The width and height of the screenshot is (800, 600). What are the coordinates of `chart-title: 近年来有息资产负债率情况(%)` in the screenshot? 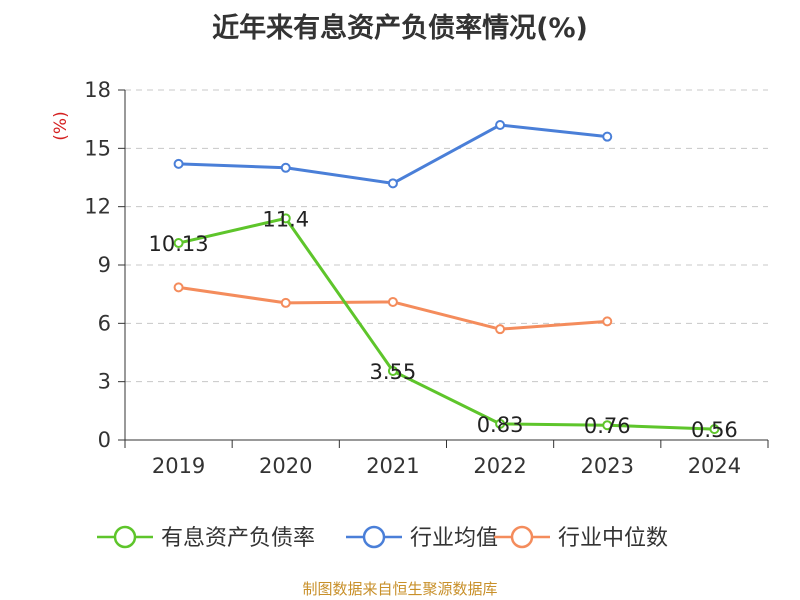 It's located at (400, 28).